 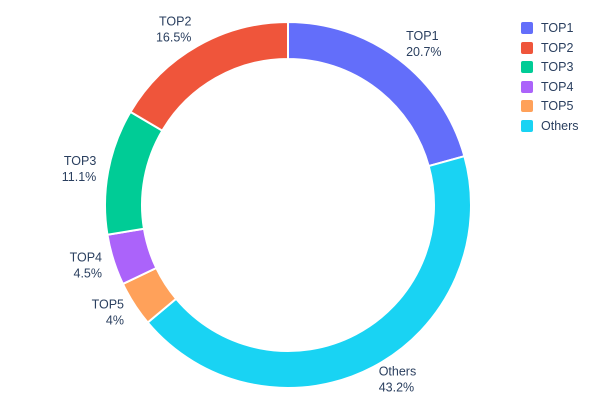 I want to click on legend-label: TOP2, so click(x=557, y=47).